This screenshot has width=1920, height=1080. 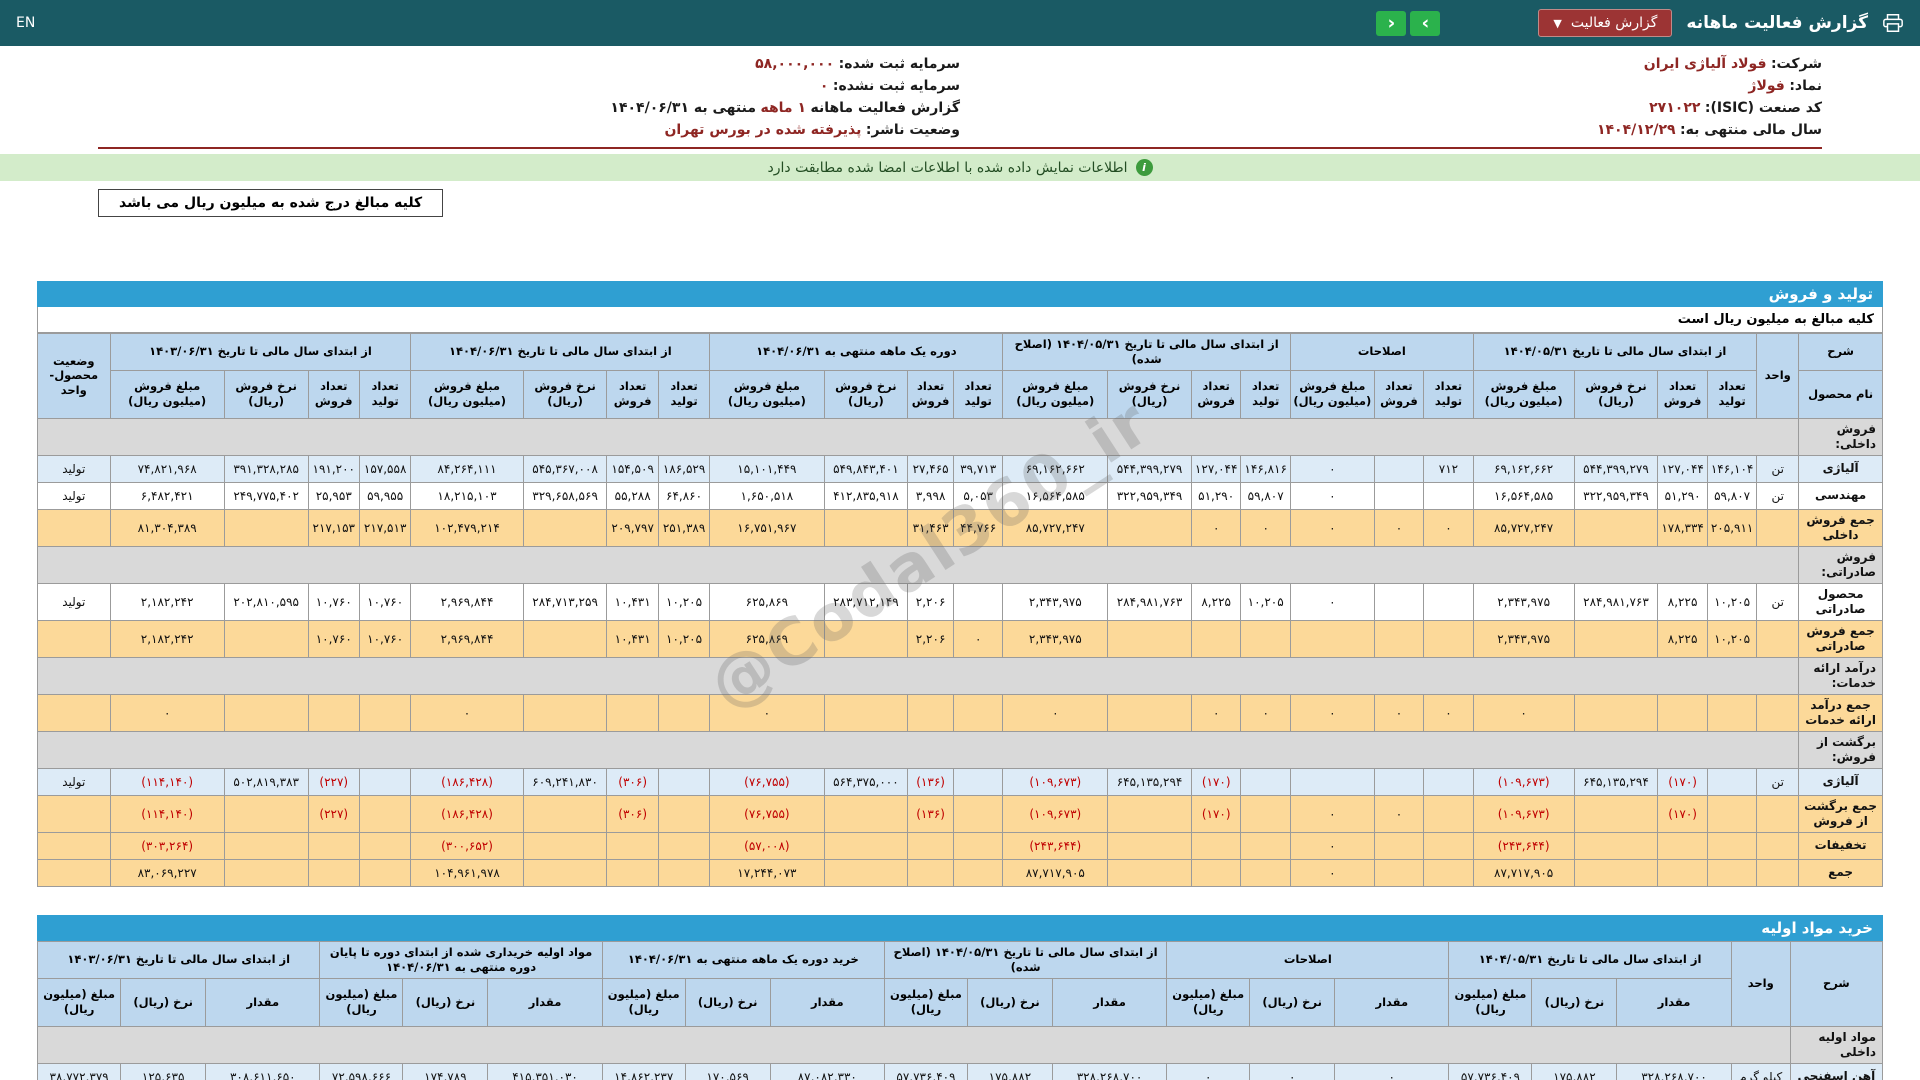 I want to click on status-cell, so click(x=74, y=872).